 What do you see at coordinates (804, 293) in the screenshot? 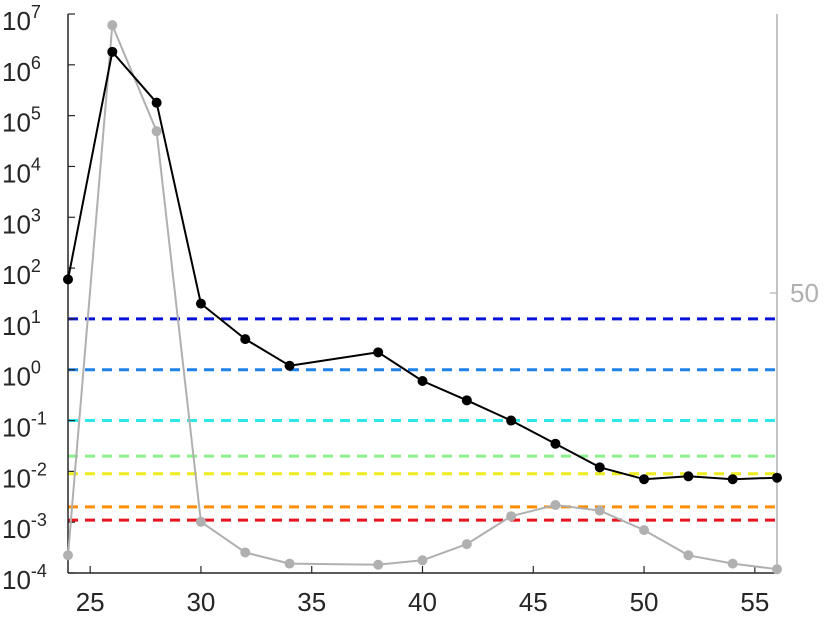
I see `y2-tick-label: 50` at bounding box center [804, 293].